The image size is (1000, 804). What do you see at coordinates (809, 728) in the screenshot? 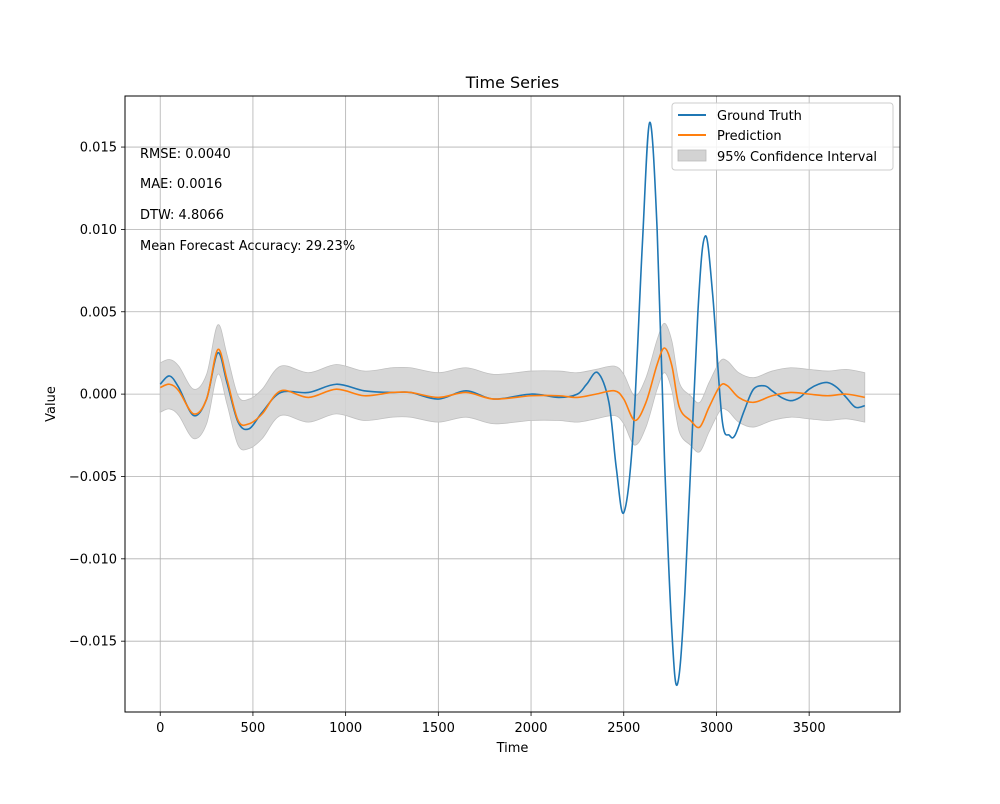
I see `x-tick-label: 3500` at bounding box center [809, 728].